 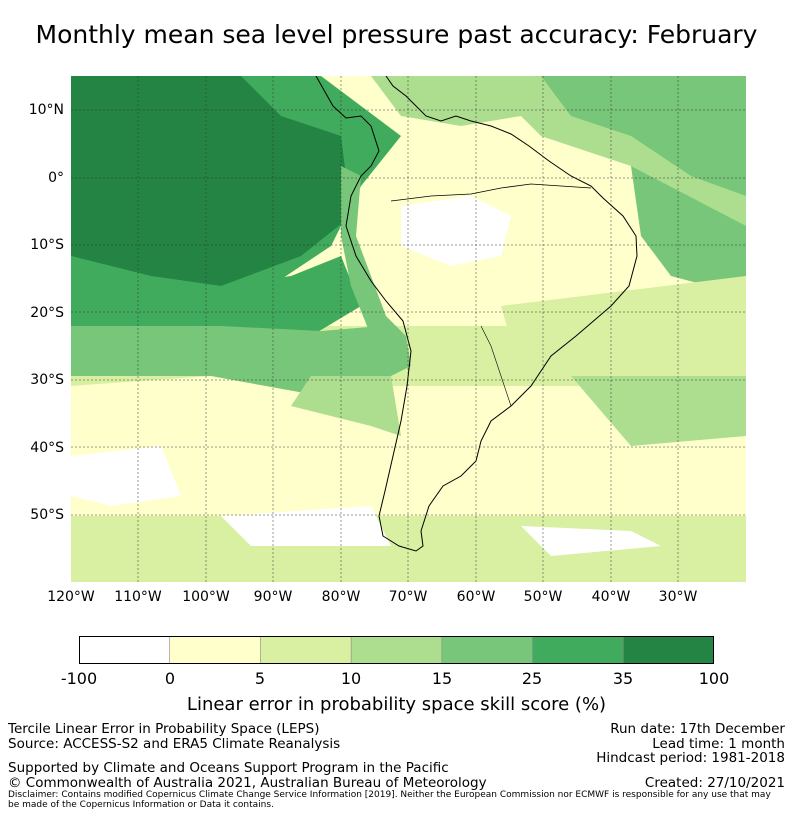 I want to click on colorbar-tick: 100, so click(x=714, y=678).